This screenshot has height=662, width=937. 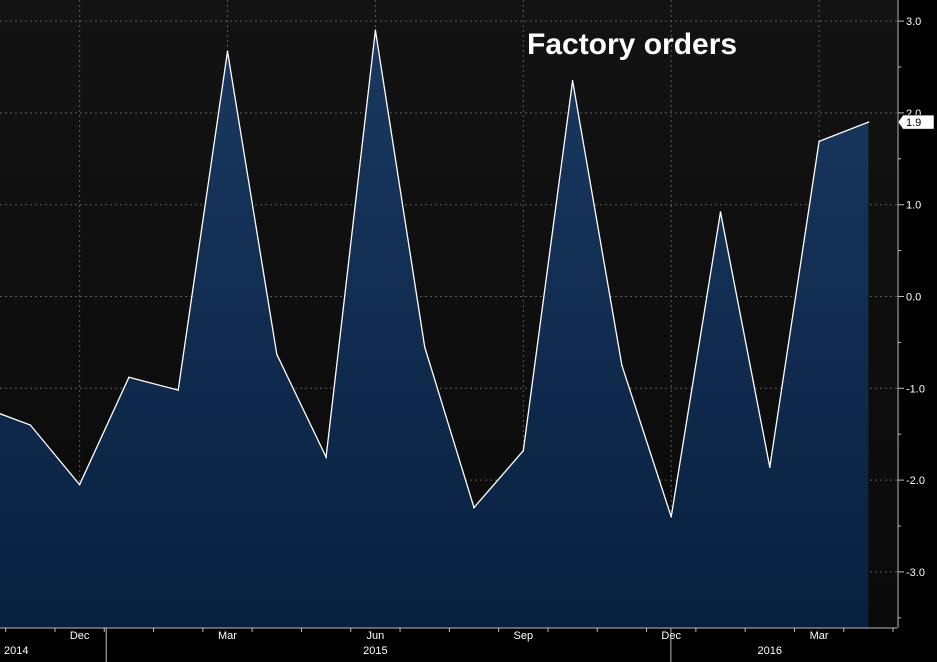 I want to click on last-value-label: 1.9, so click(x=913, y=123).